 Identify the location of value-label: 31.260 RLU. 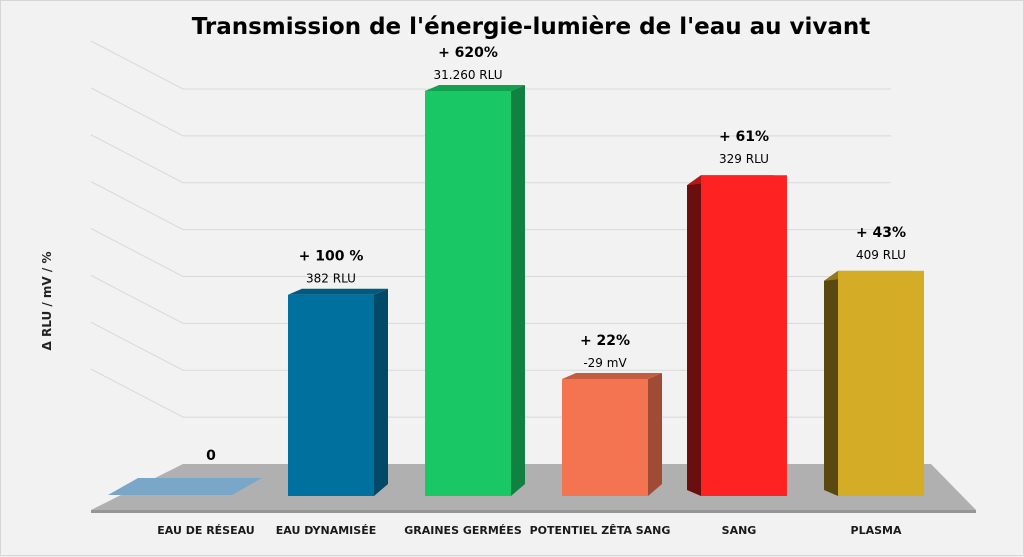
(467, 75).